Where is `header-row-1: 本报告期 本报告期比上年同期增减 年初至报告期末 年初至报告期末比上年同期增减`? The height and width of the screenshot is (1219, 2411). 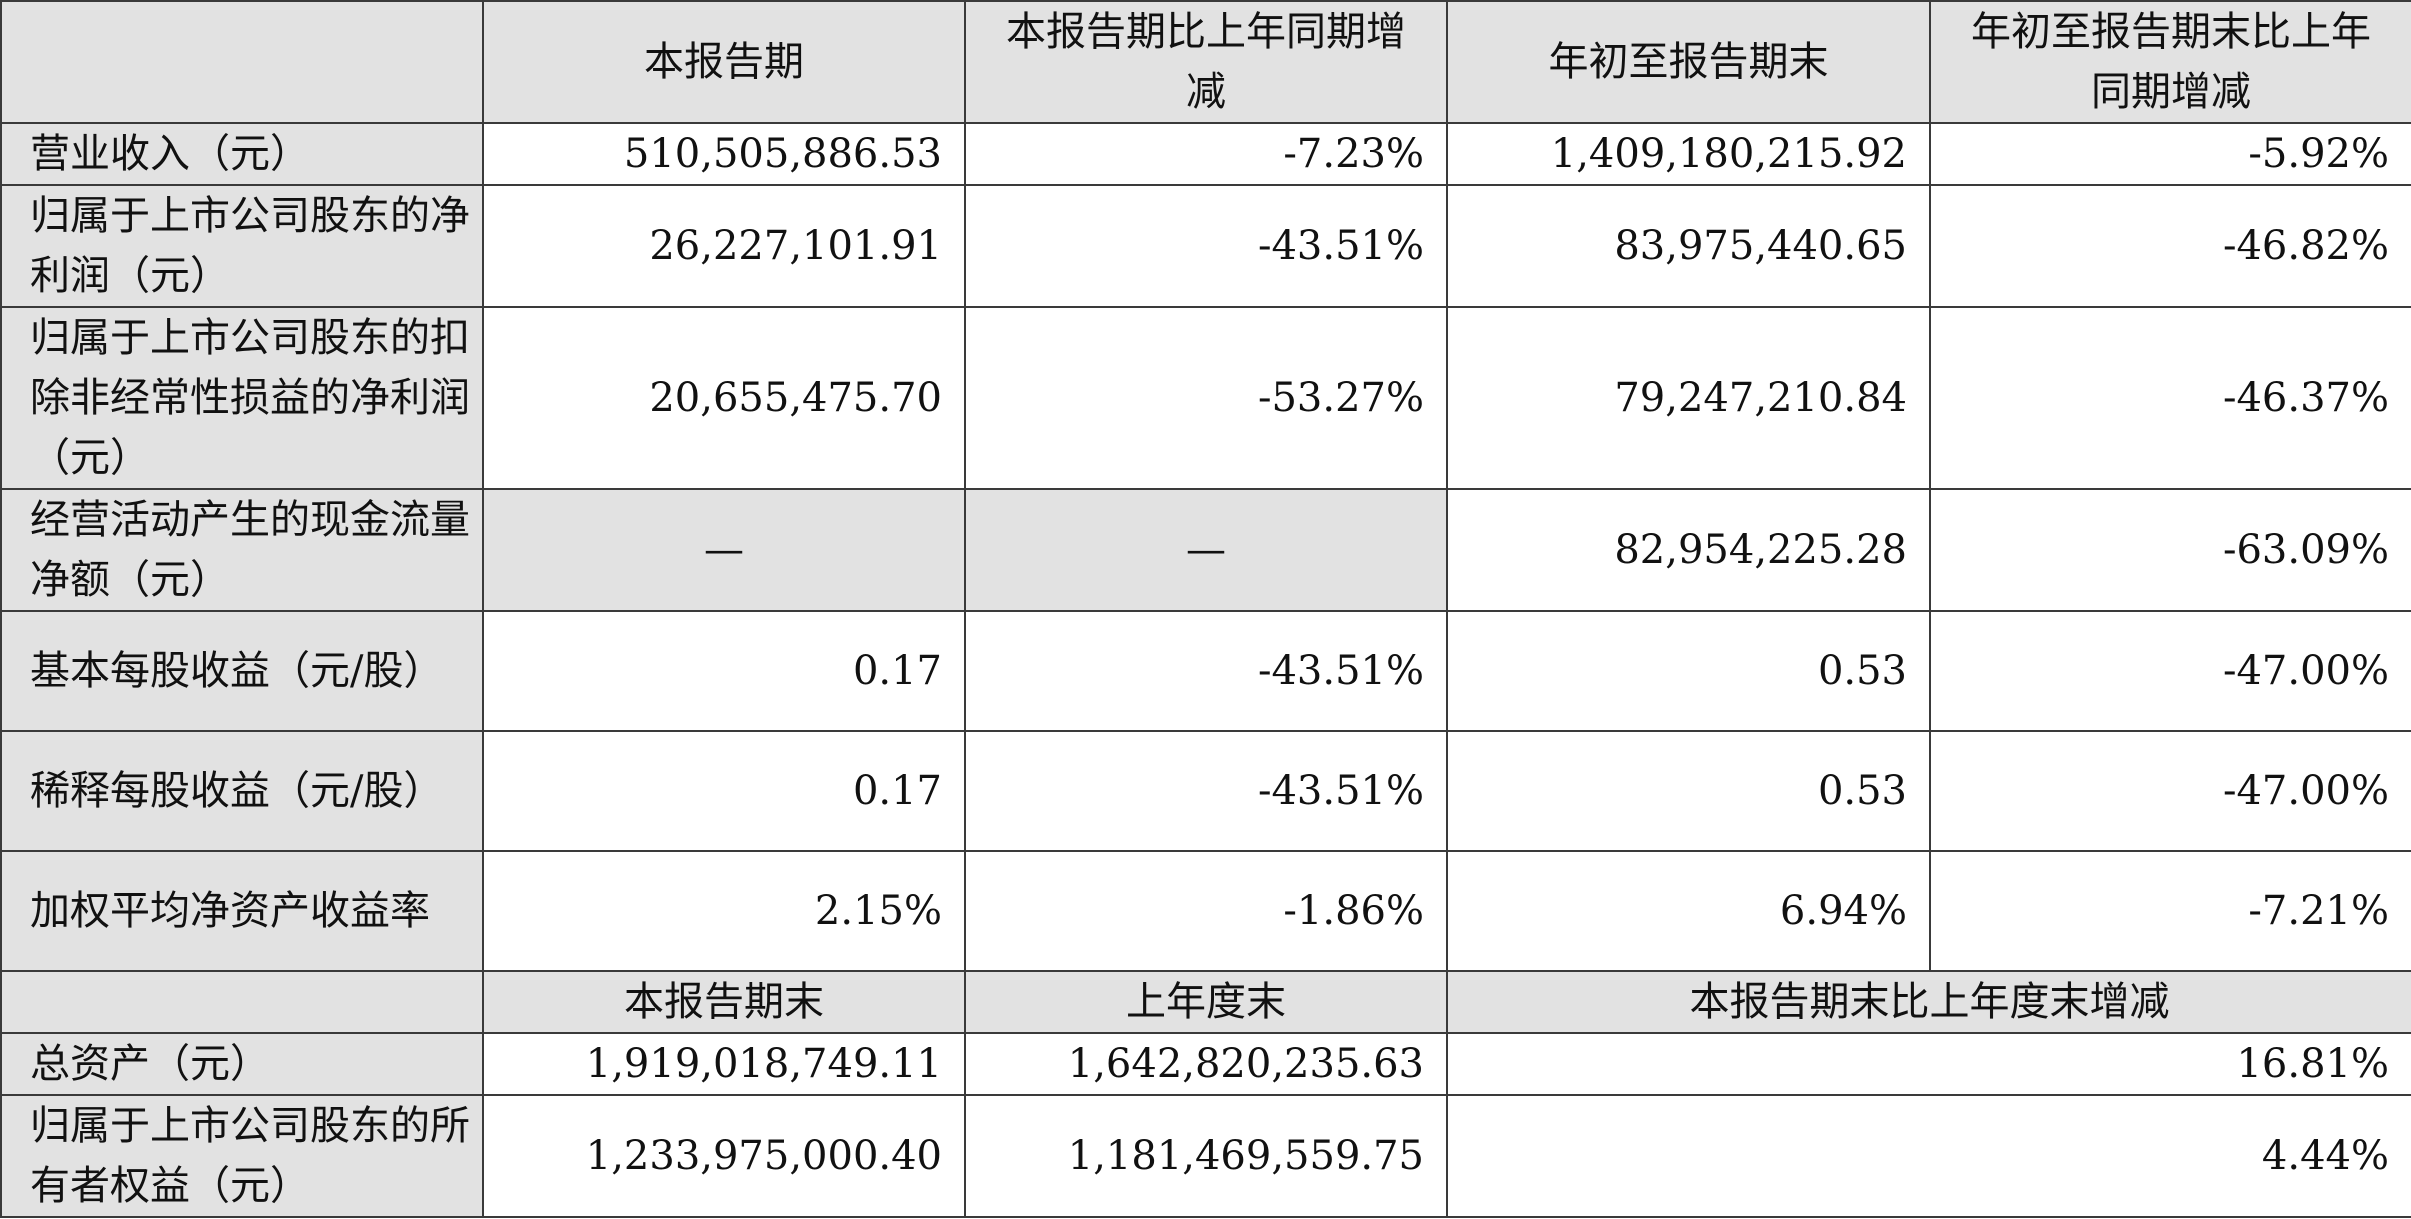
header-row-1: 本报告期 本报告期比上年同期增减 年初至报告期末 年初至报告期末比上年同期增减 is located at coordinates (1205, 62).